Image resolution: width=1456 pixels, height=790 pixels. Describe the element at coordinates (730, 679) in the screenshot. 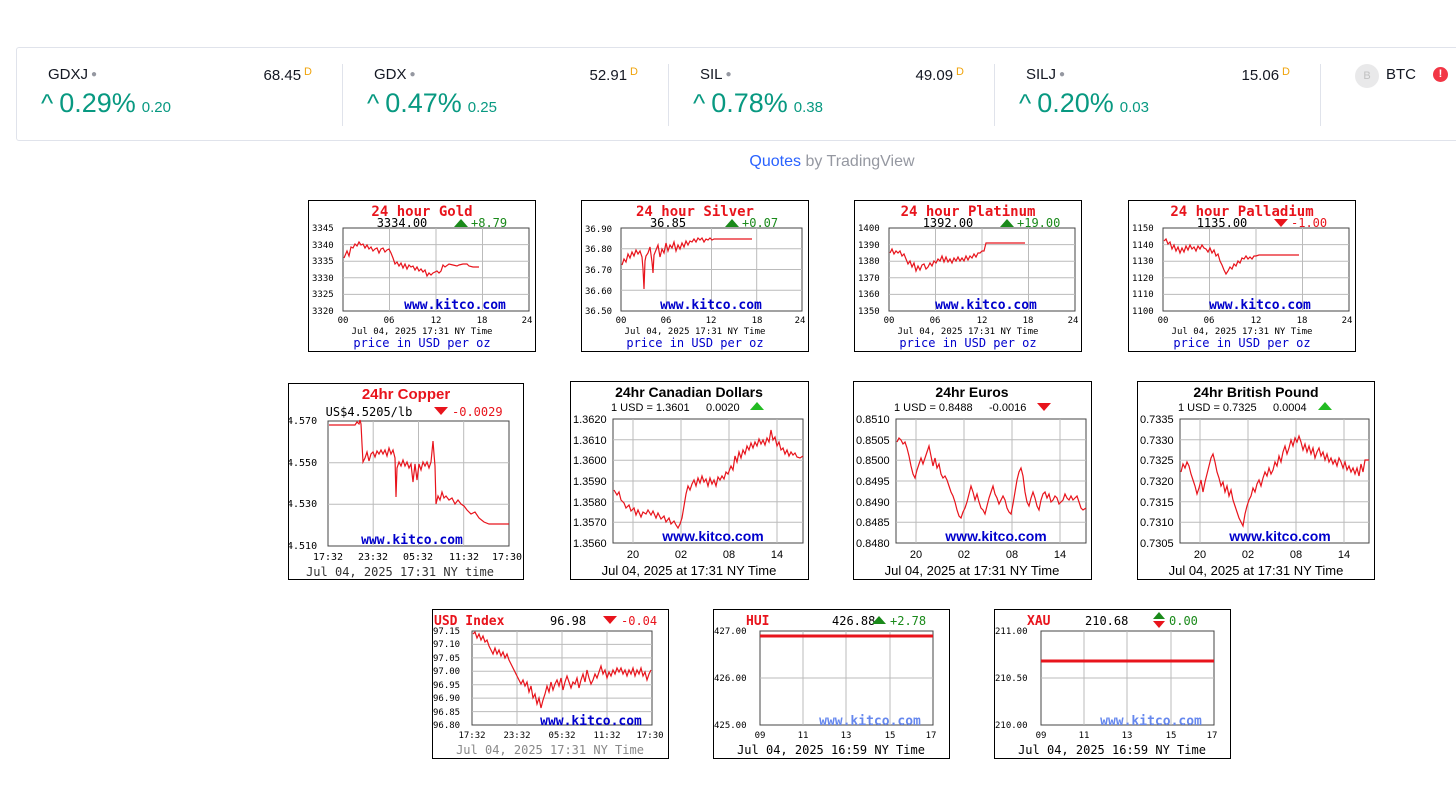

I see `y-tick: 426.00` at that location.